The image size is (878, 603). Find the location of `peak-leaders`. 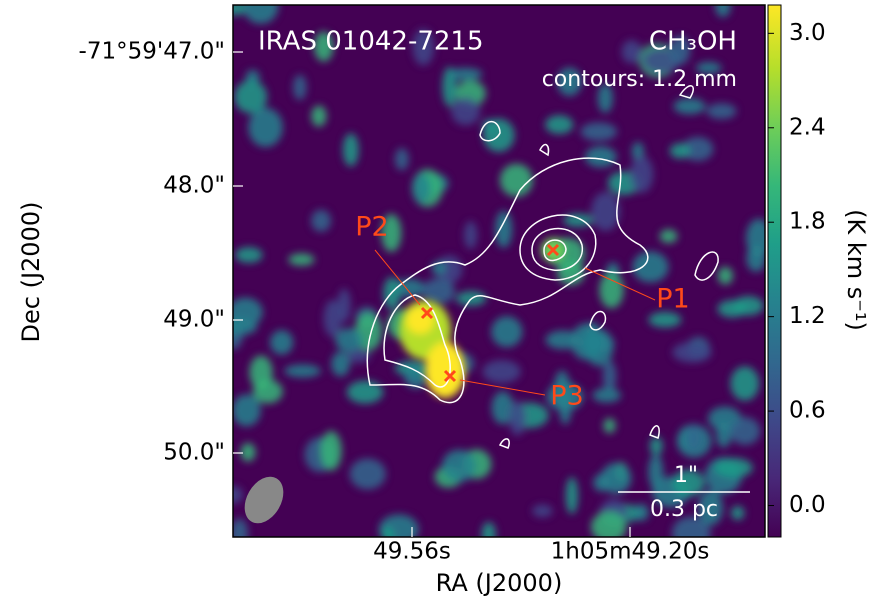

peak-leaders is located at coordinates (515, 322).